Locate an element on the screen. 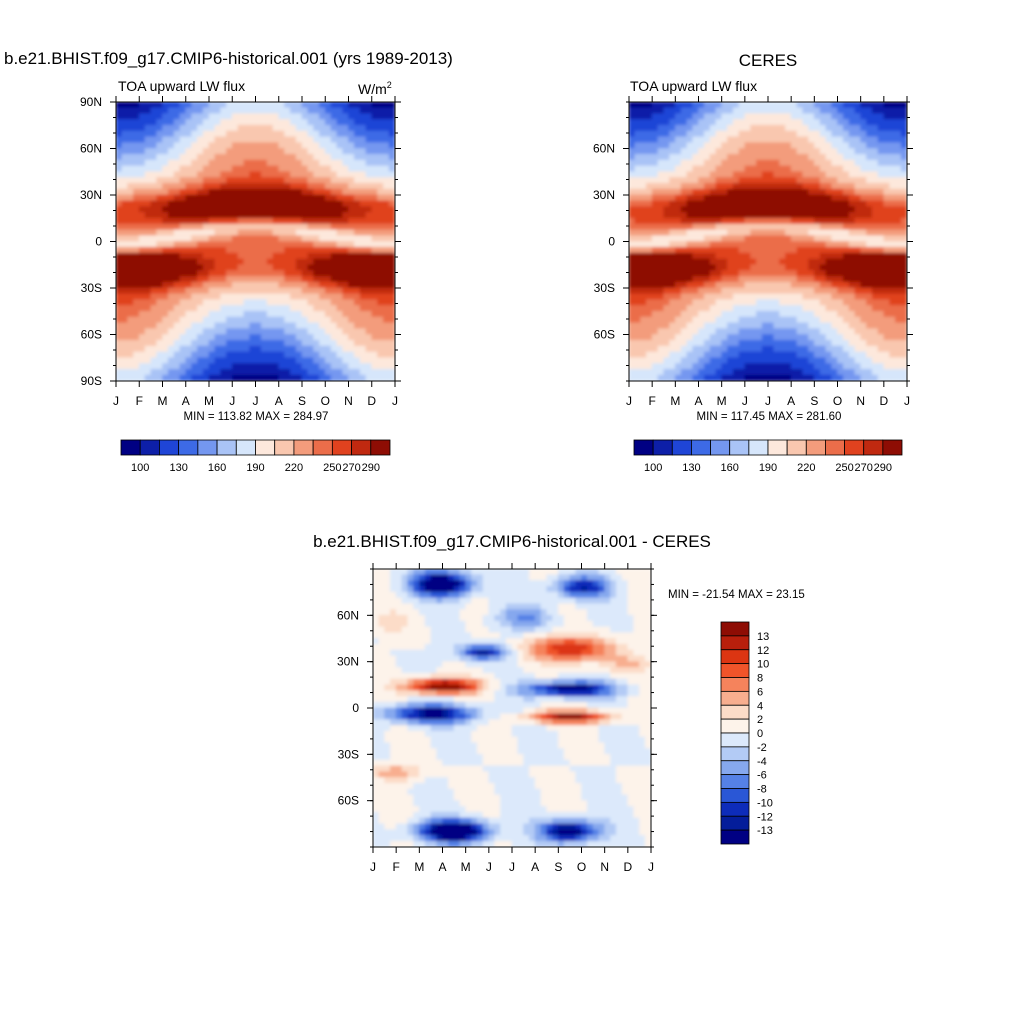 This screenshot has width=1024, height=1024. panel-model-x-tick-label: M is located at coordinates (209, 401).